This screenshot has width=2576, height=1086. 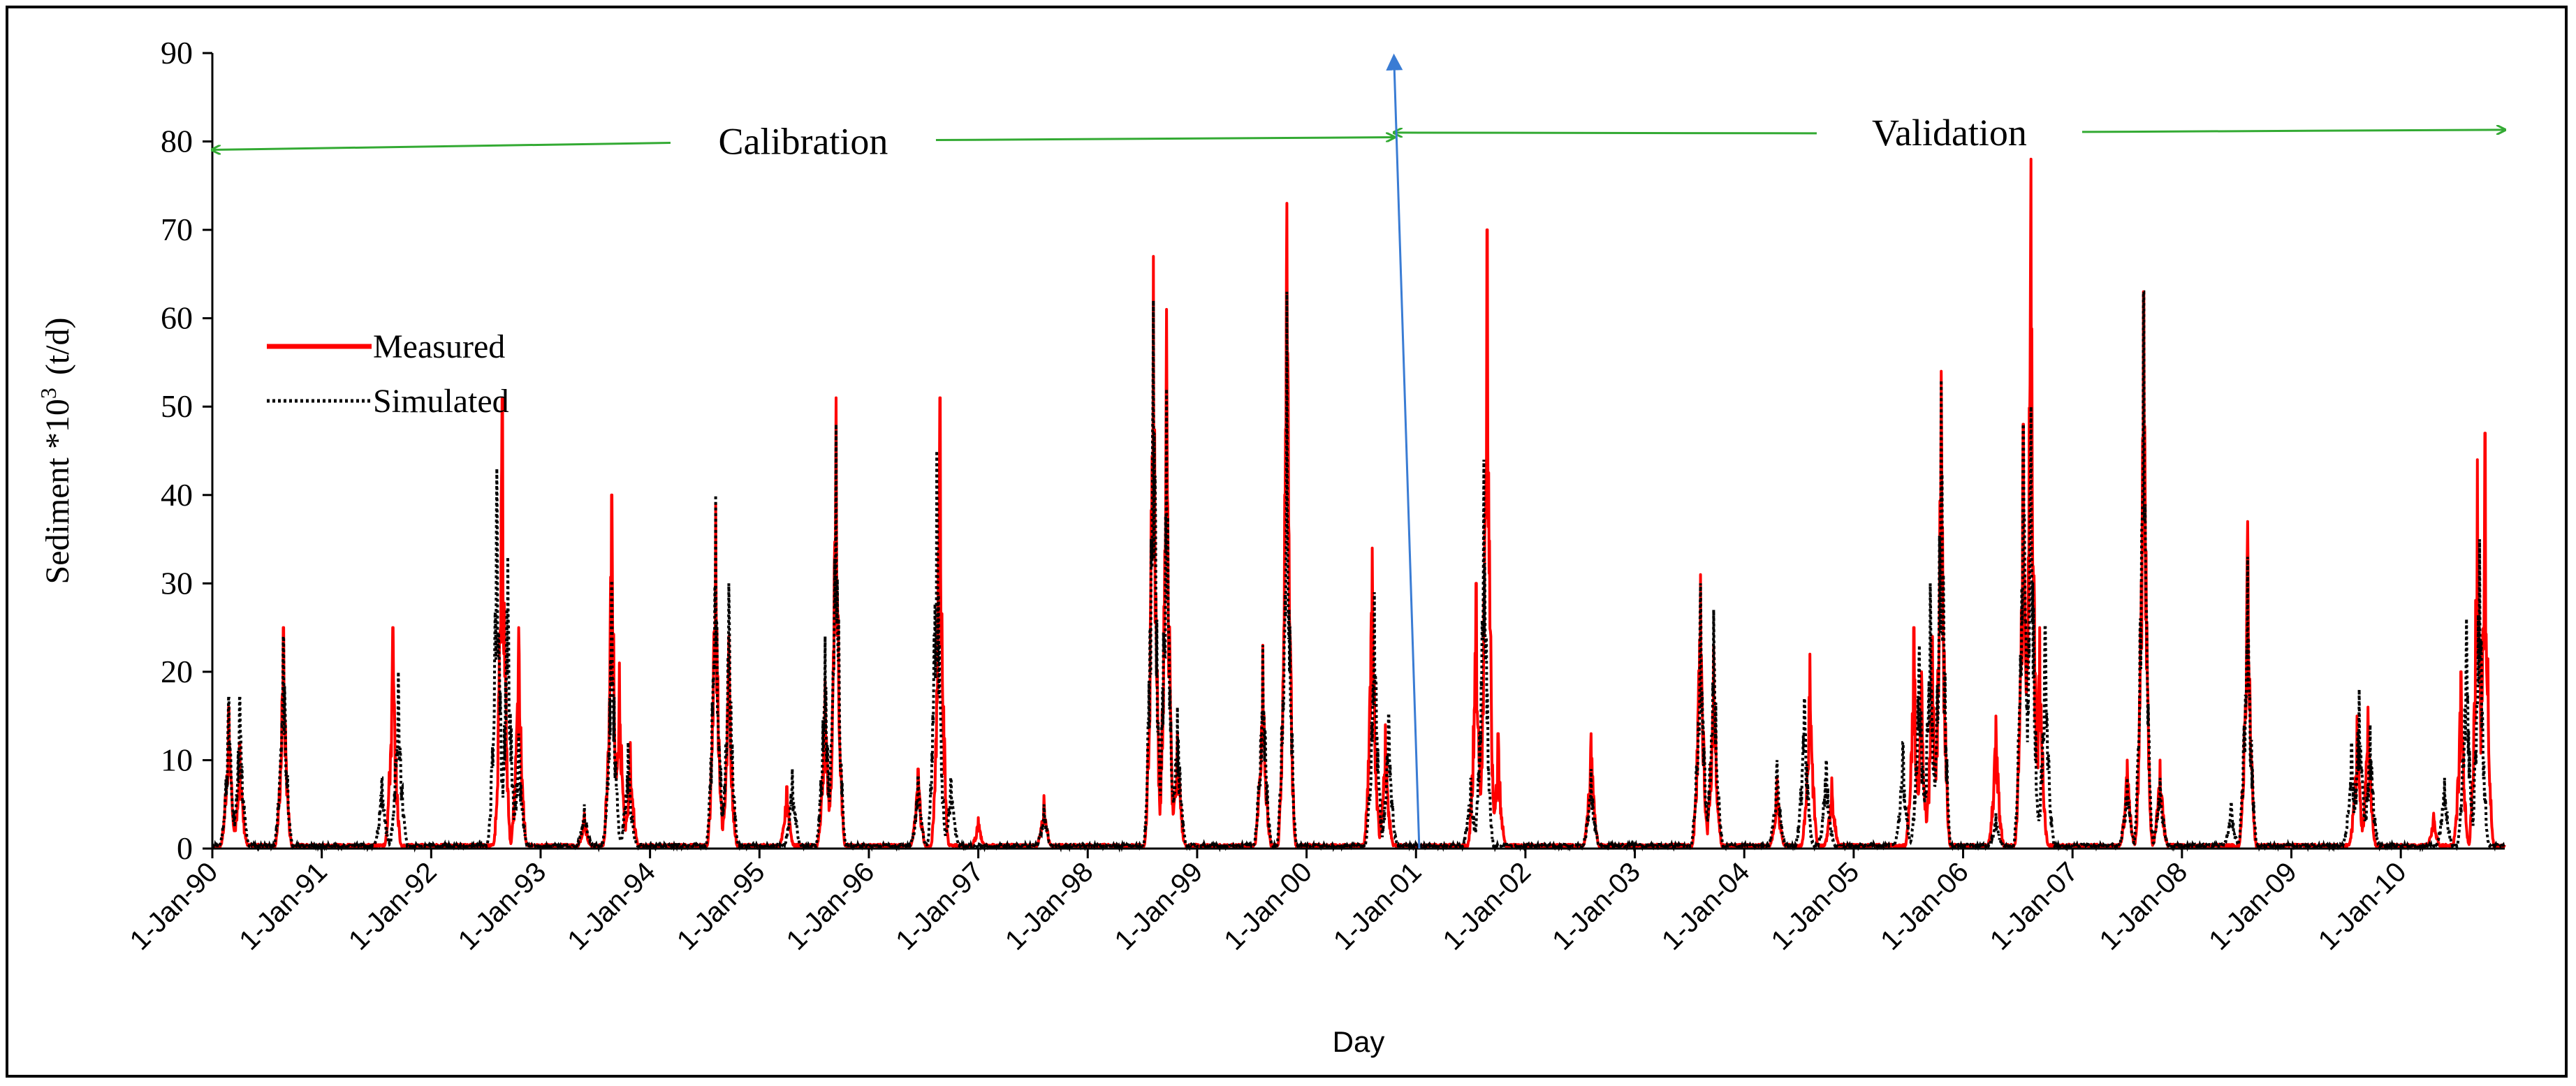 What do you see at coordinates (177, 53) in the screenshot?
I see `y-tick-label: 90` at bounding box center [177, 53].